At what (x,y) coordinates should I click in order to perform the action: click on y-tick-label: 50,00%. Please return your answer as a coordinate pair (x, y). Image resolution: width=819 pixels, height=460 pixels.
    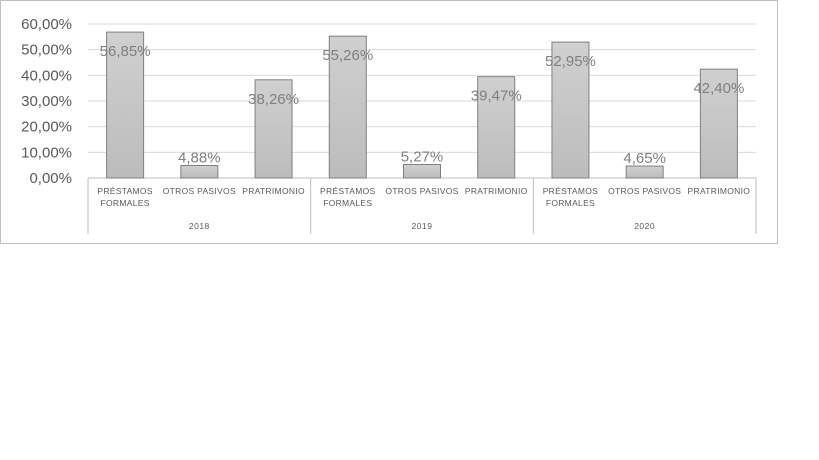
    Looking at the image, I should click on (46, 50).